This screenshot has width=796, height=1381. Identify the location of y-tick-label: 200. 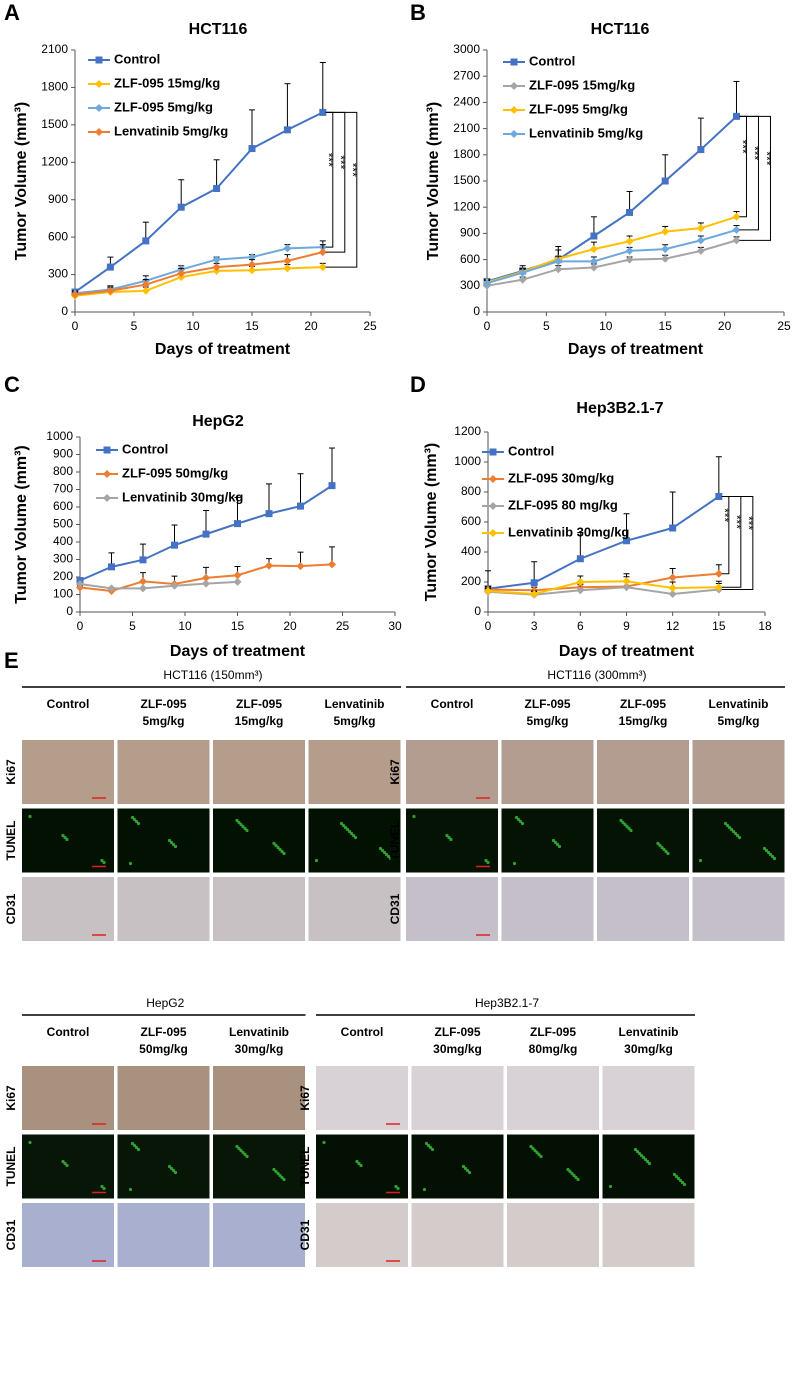
(471, 581).